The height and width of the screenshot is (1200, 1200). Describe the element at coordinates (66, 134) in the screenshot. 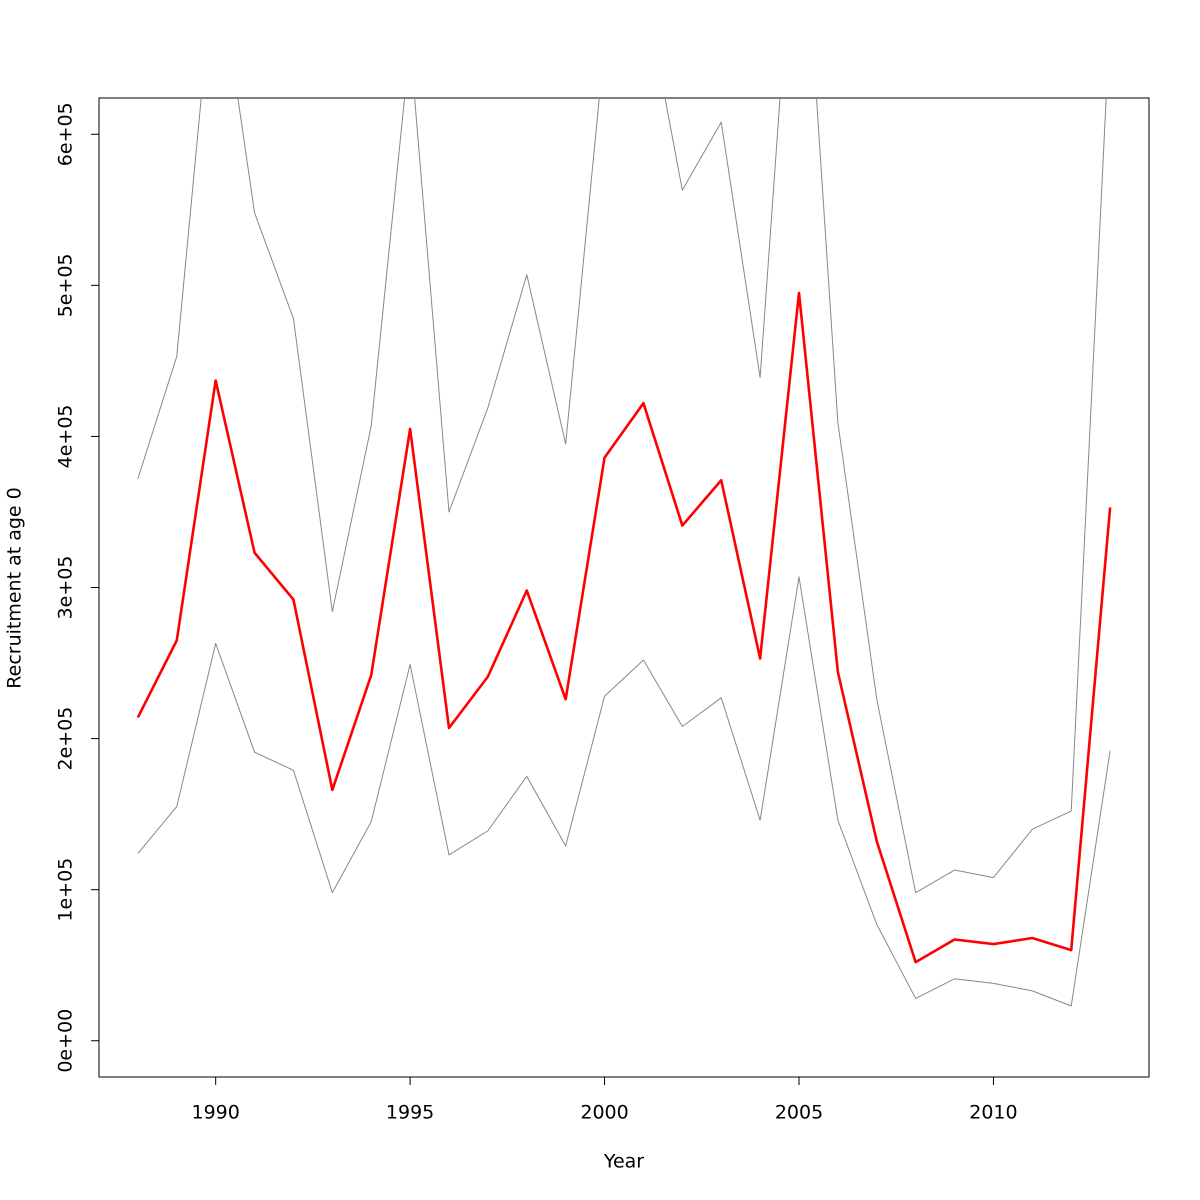

I see `y-tick-label: 6e+05` at that location.